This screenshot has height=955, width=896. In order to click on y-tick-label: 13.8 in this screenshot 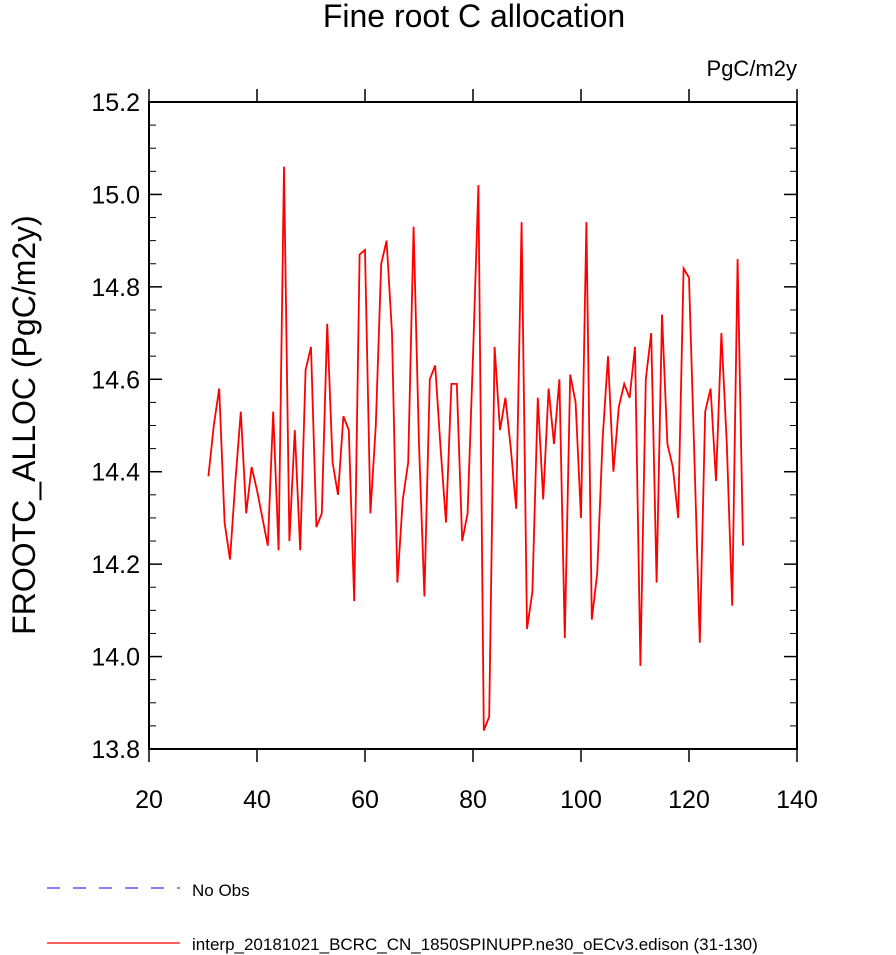, I will do `click(115, 750)`.